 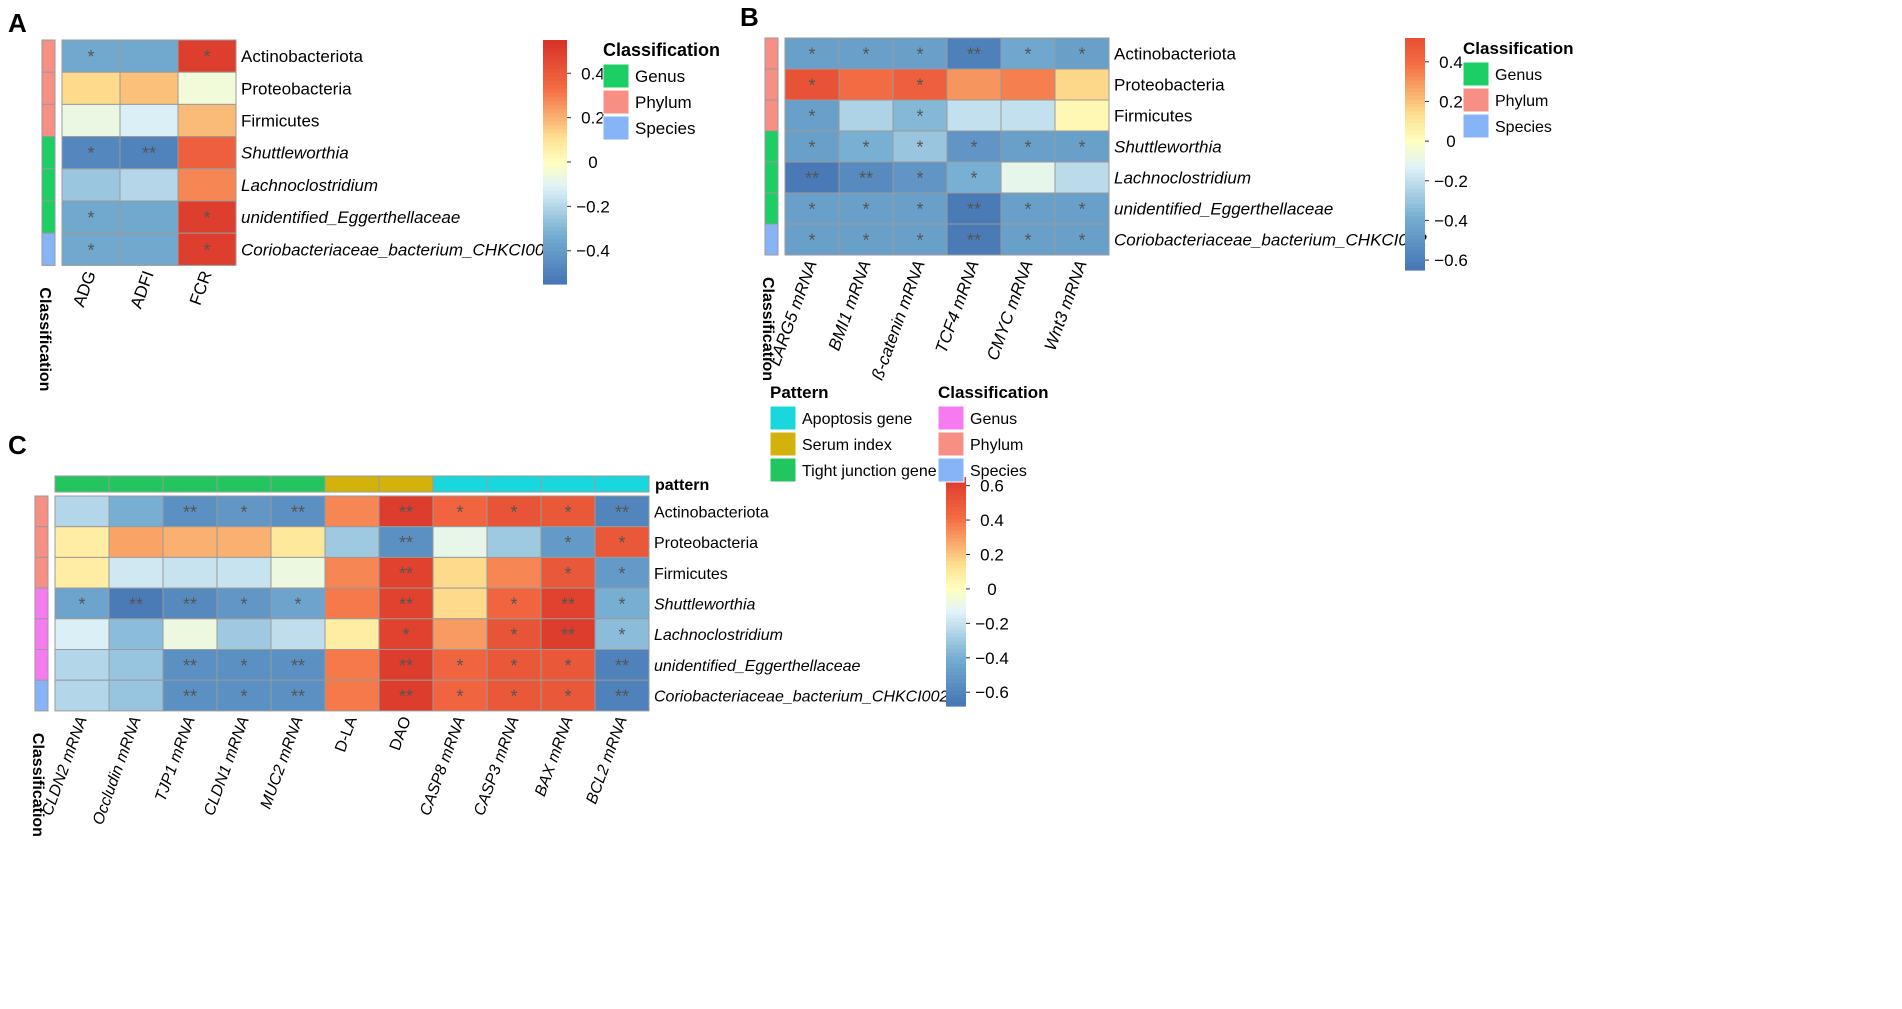 What do you see at coordinates (117, 770) in the screenshot?
I see `column-label: Occludin mRNA` at bounding box center [117, 770].